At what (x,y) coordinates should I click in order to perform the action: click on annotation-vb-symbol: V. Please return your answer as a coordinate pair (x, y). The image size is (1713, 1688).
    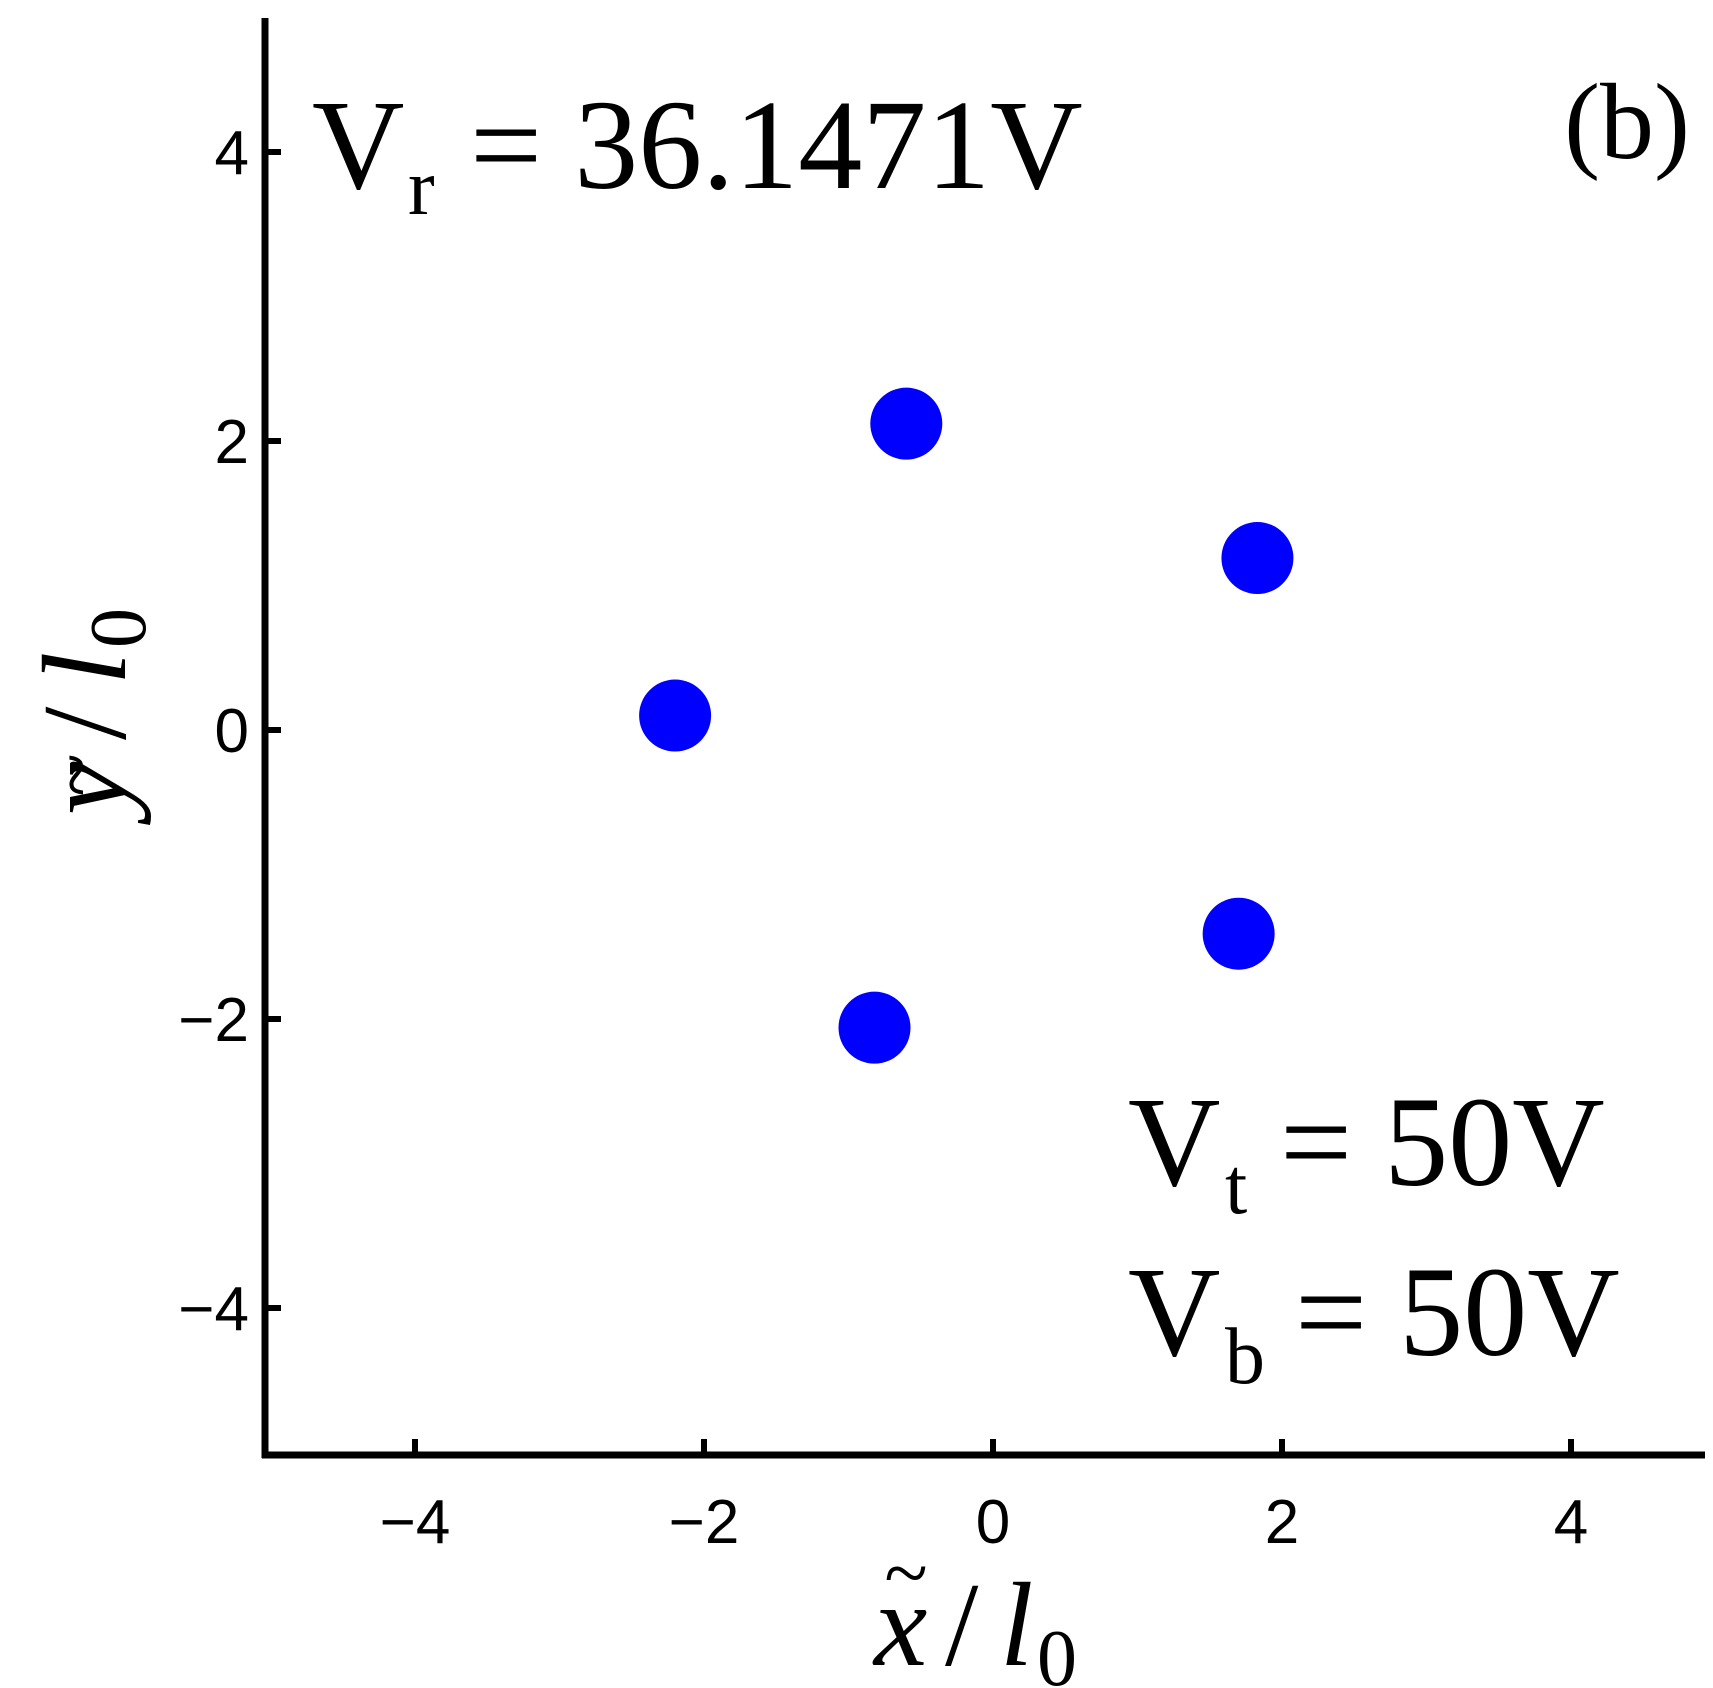
    Looking at the image, I should click on (1174, 1312).